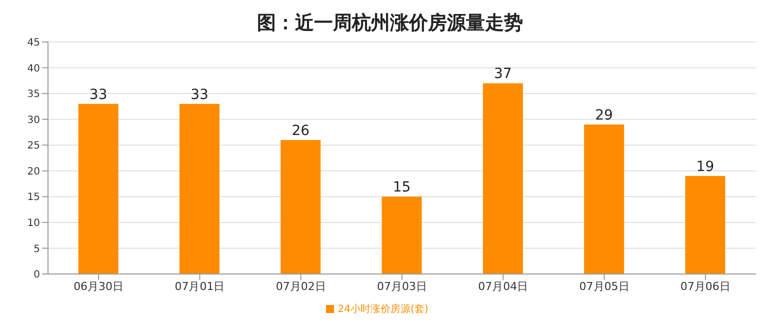 Image resolution: width=780 pixels, height=328 pixels. What do you see at coordinates (199, 286) in the screenshot?
I see `x-tick-label: 07月01日` at bounding box center [199, 286].